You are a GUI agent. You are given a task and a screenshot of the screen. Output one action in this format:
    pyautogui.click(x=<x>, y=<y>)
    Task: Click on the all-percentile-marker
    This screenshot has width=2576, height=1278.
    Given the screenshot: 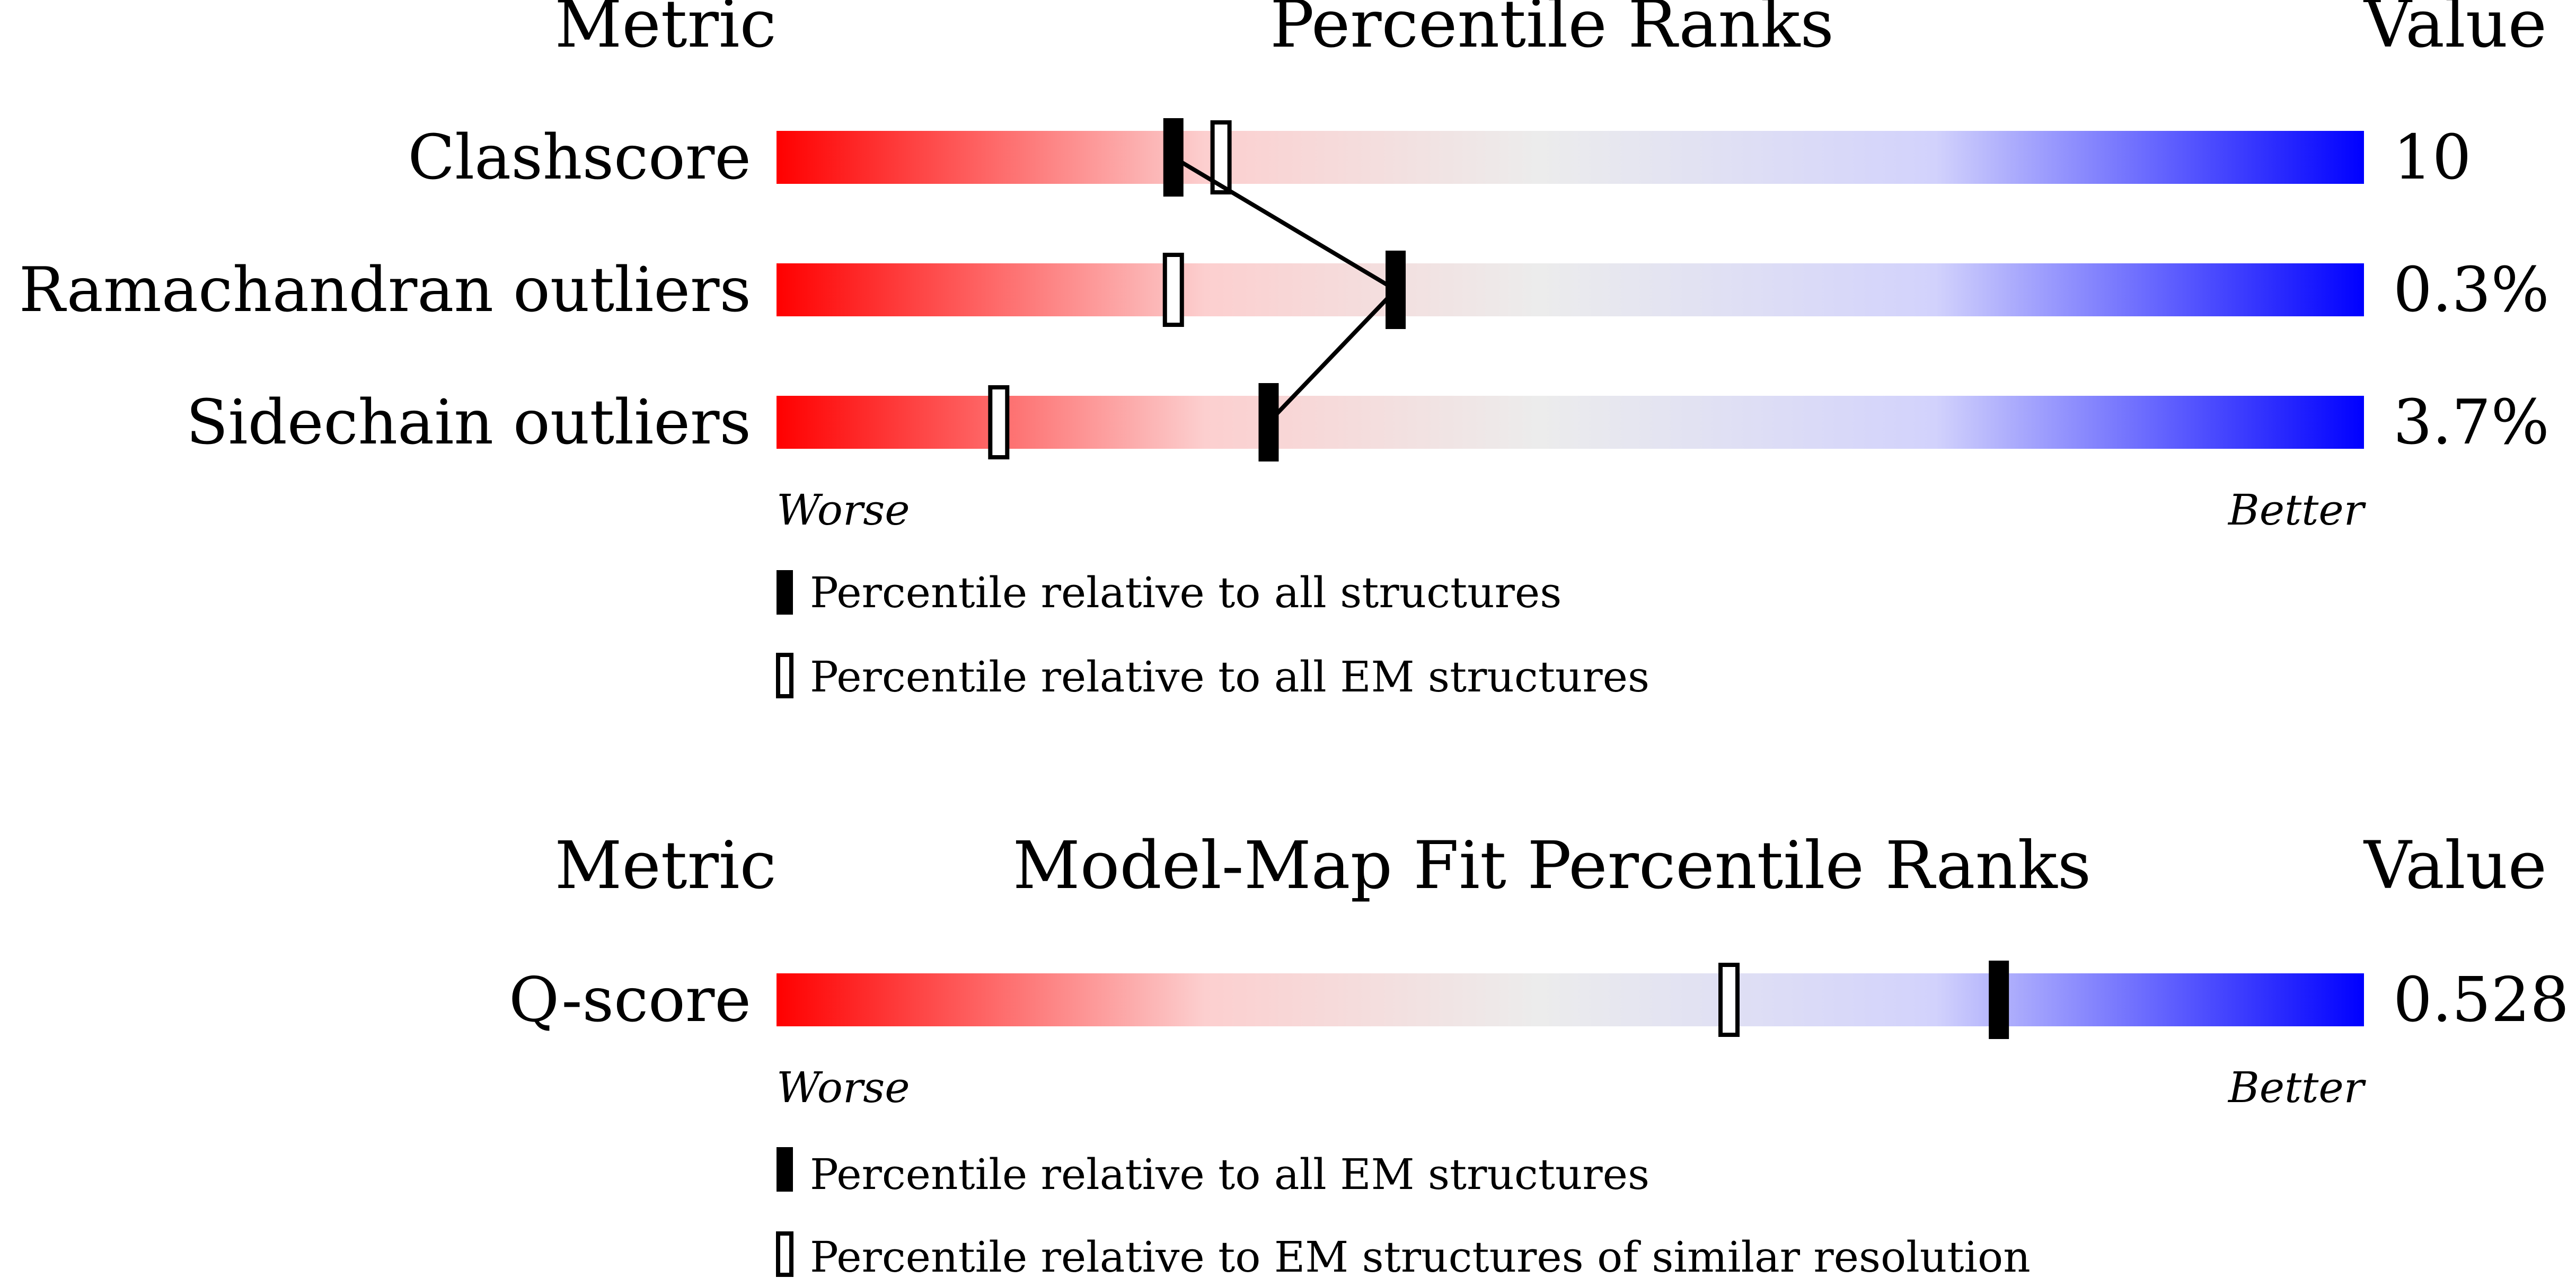 What is the action you would take?
    pyautogui.click(x=1999, y=1000)
    